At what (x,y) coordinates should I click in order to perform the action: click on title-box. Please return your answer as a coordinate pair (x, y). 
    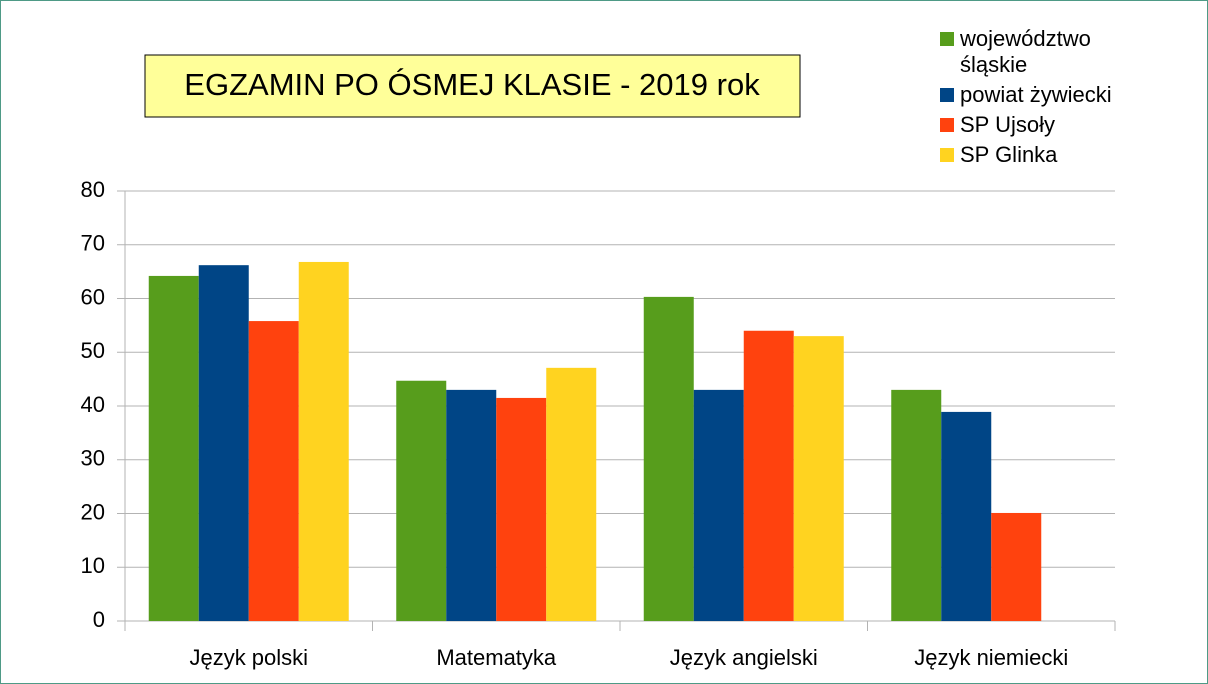
    Looking at the image, I should click on (472, 86).